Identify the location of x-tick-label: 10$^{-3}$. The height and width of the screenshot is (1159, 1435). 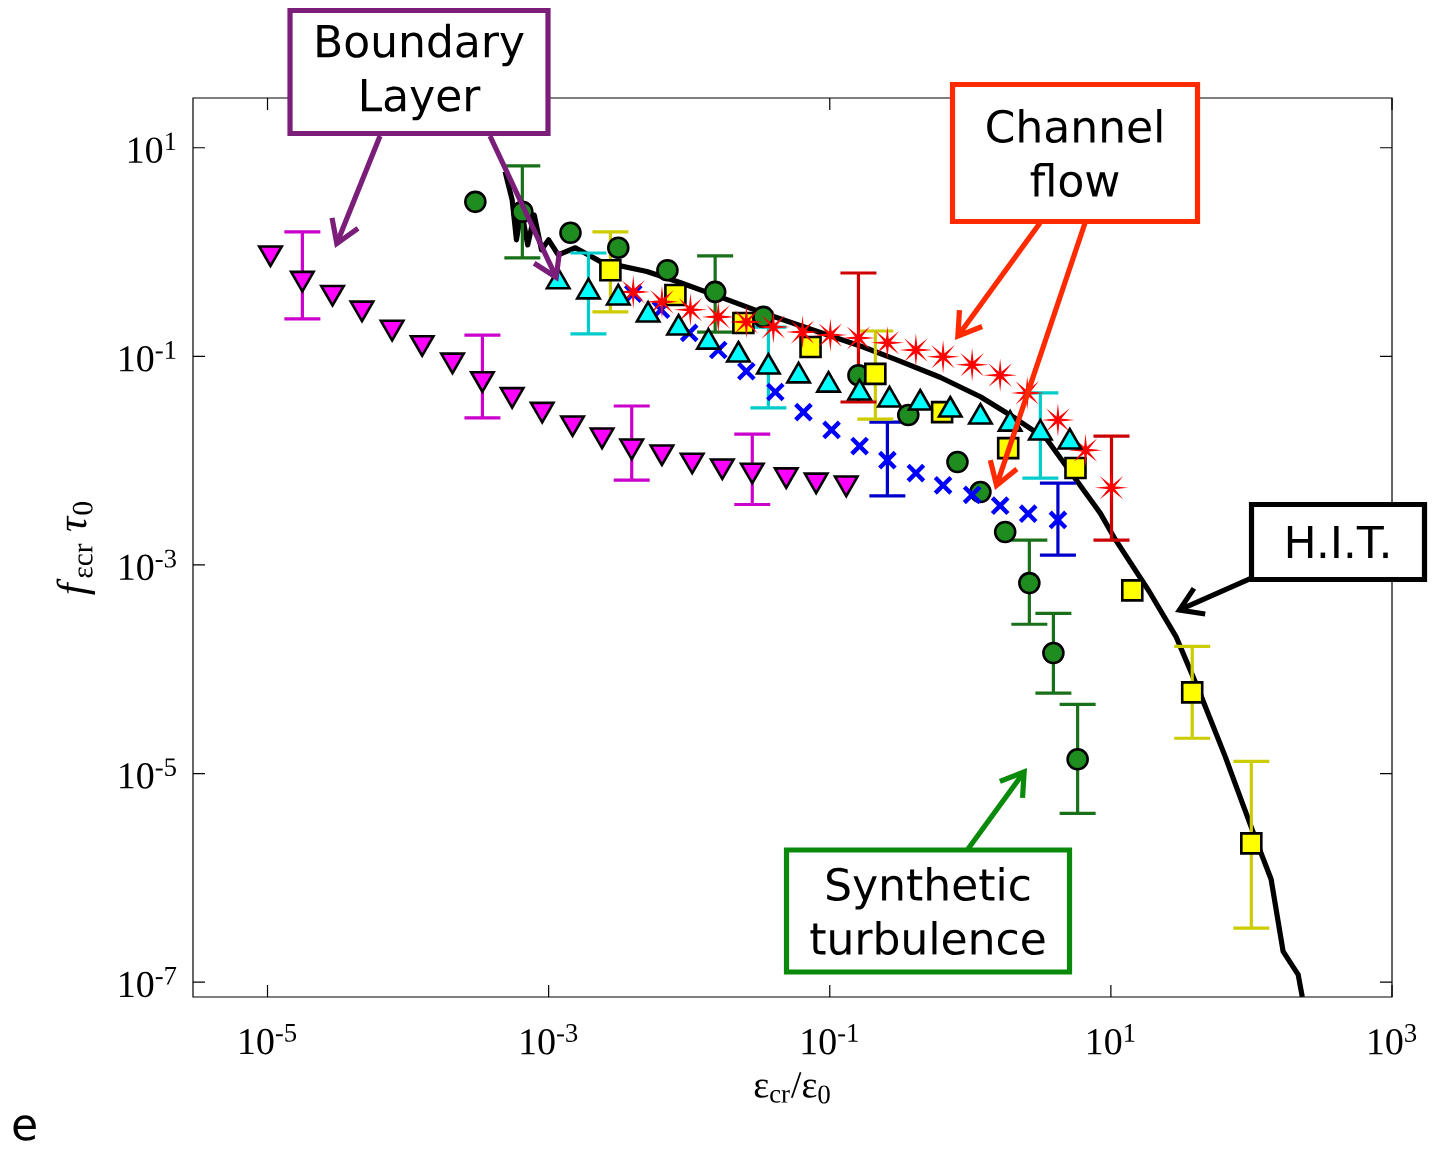
(549, 1039).